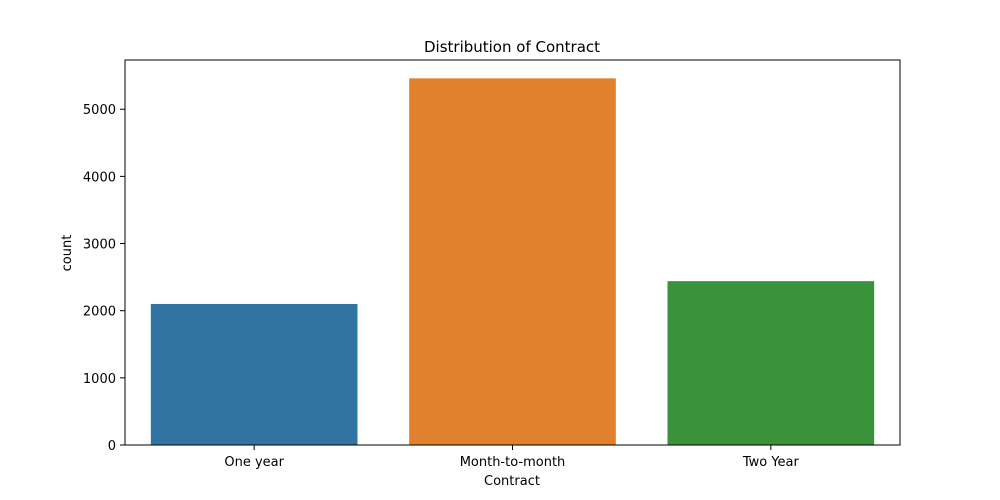 Image resolution: width=1000 pixels, height=500 pixels. I want to click on x-tick-label: Month-to-month, so click(513, 462).